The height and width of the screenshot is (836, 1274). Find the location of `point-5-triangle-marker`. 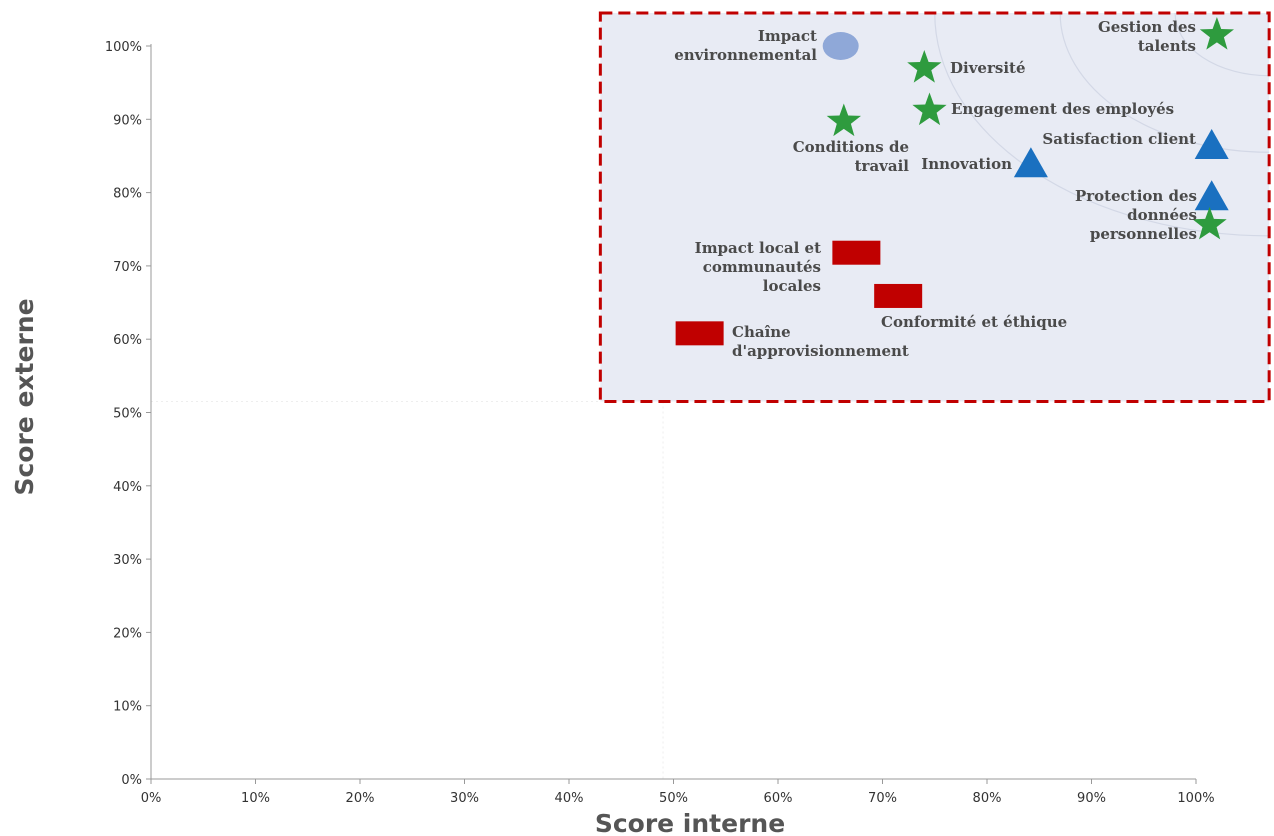

point-5-triangle-marker is located at coordinates (1211, 143).